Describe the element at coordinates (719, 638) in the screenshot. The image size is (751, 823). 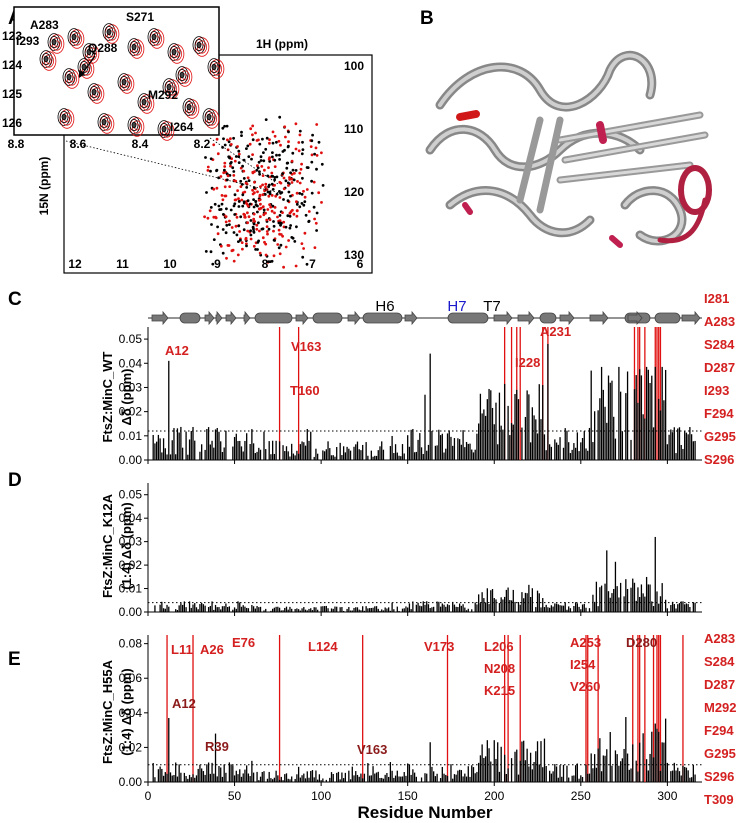
I see `right-label: A283` at that location.